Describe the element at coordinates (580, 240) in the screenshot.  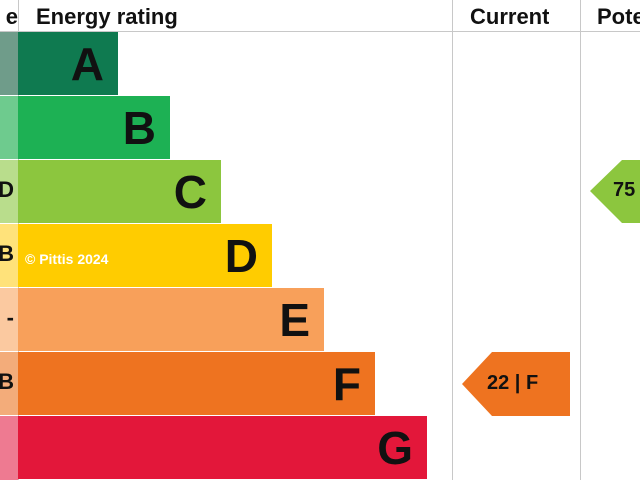
I see `column-divider-potential` at that location.